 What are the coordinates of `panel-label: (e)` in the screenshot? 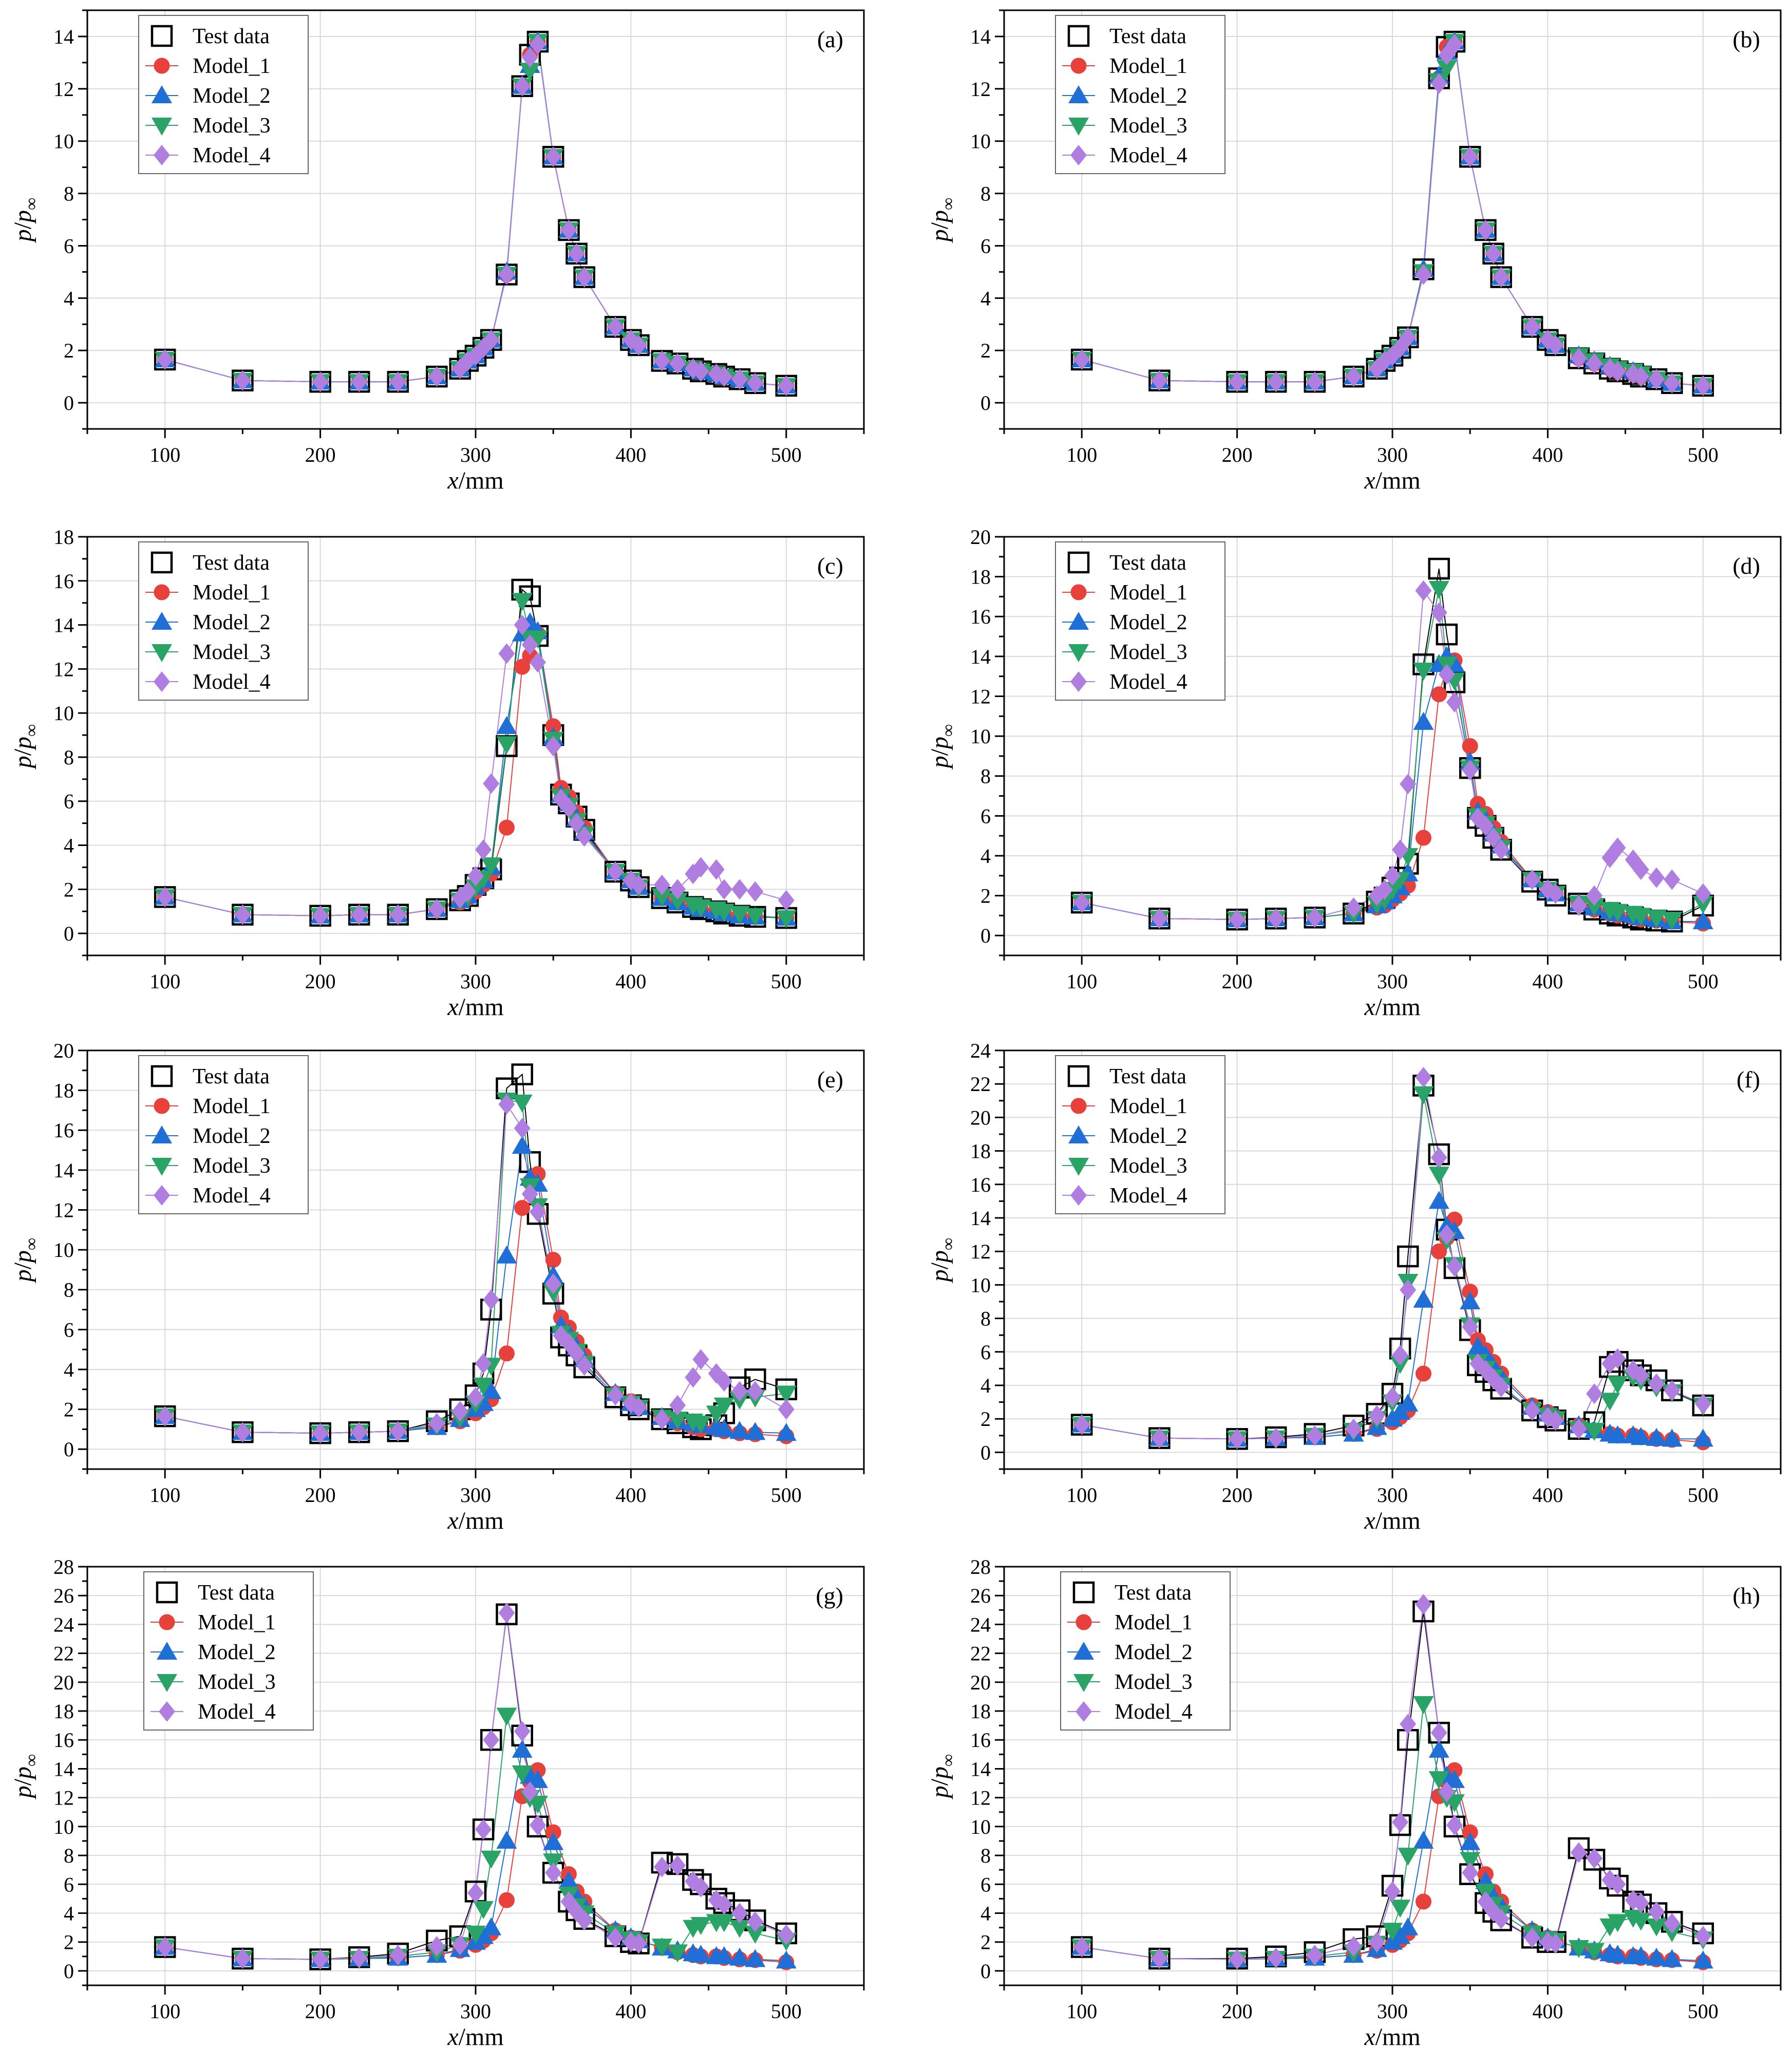 It's located at (830, 1080).